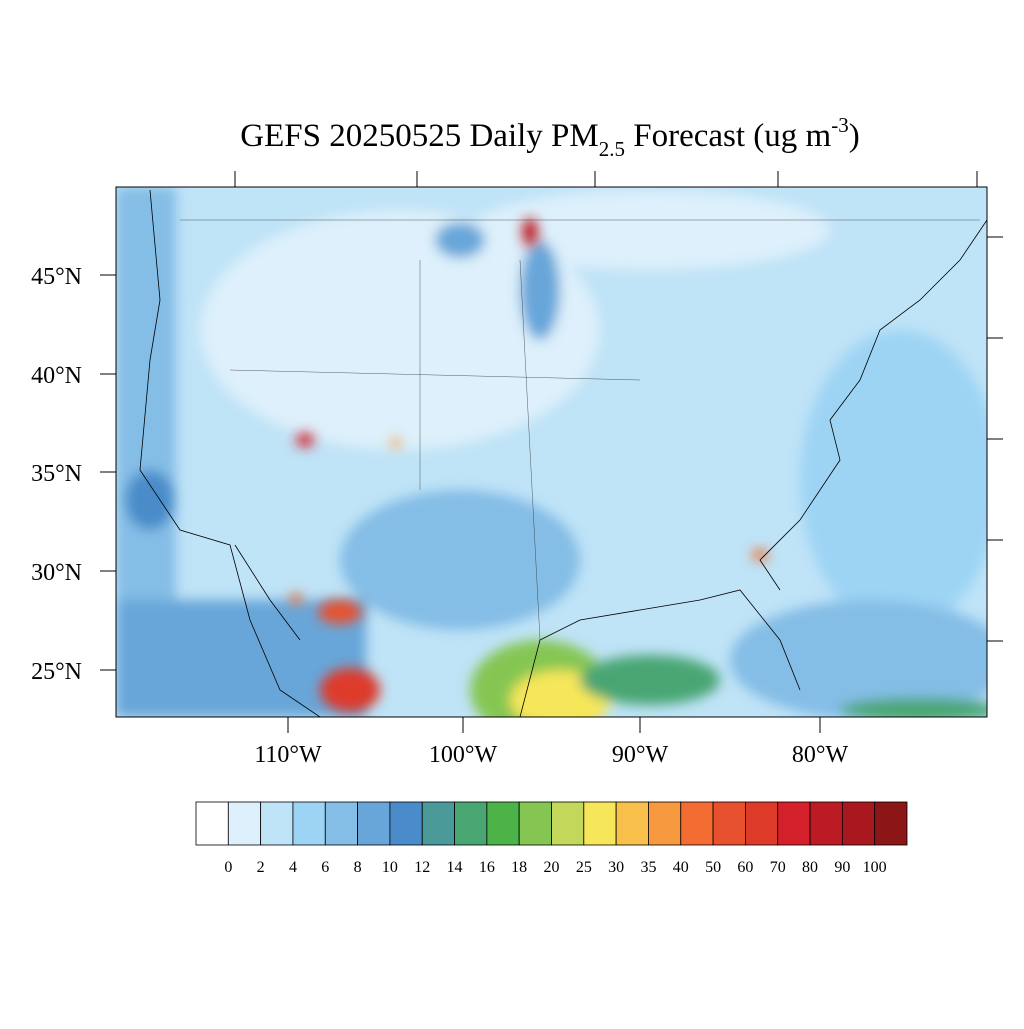  Describe the element at coordinates (56, 474) in the screenshot. I see `latitude-label: 35°N` at that location.